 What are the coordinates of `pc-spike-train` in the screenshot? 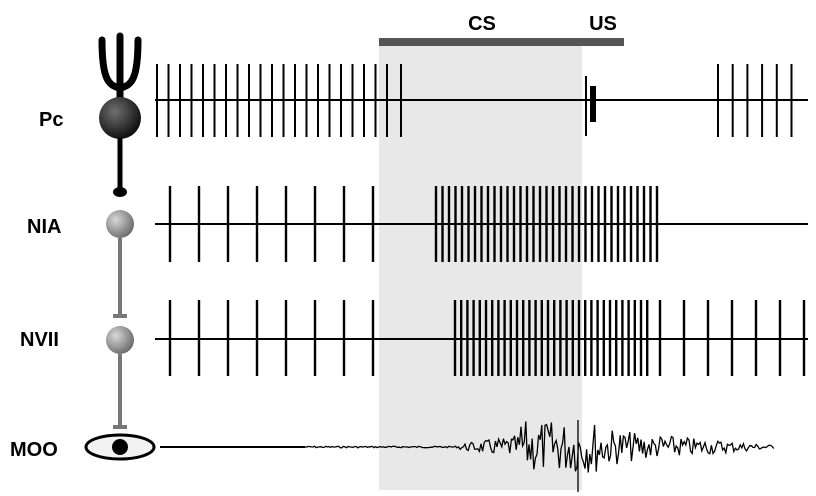 It's located at (474, 100).